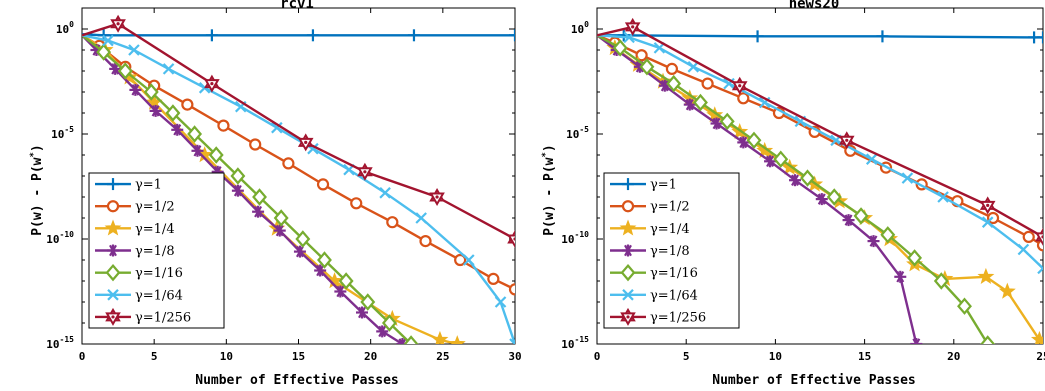  What do you see at coordinates (514, 356) in the screenshot?
I see `x-tick-label: 30` at bounding box center [514, 356].